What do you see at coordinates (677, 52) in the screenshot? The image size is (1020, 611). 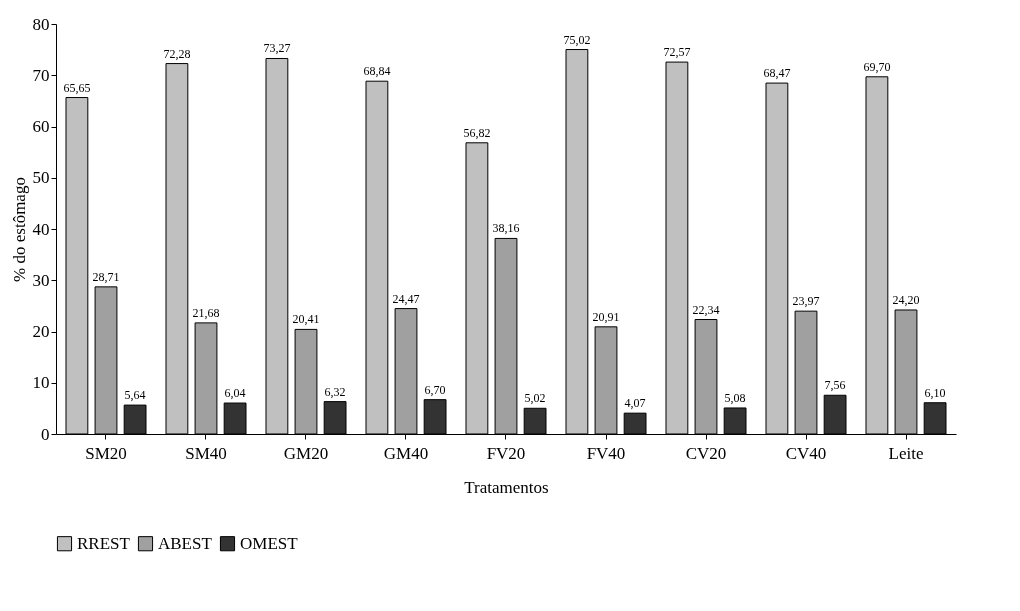 I see `data-label: 72,57` at bounding box center [677, 52].